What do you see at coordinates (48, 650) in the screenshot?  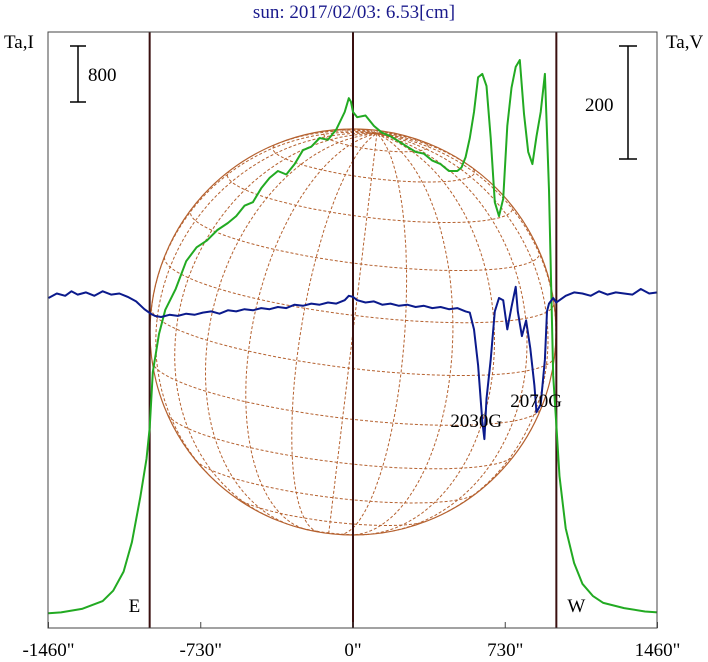 I see `x-tick-label: -1460"` at bounding box center [48, 650].